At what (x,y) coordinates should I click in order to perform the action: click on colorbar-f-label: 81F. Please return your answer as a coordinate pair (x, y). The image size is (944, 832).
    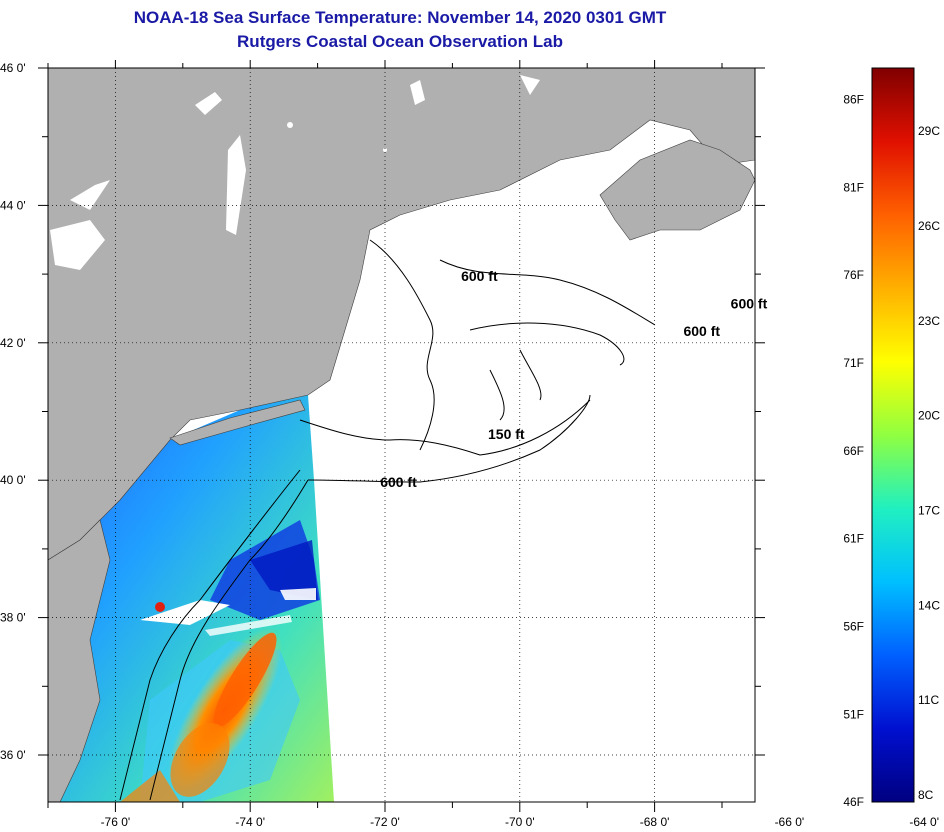
    Looking at the image, I should click on (853, 187).